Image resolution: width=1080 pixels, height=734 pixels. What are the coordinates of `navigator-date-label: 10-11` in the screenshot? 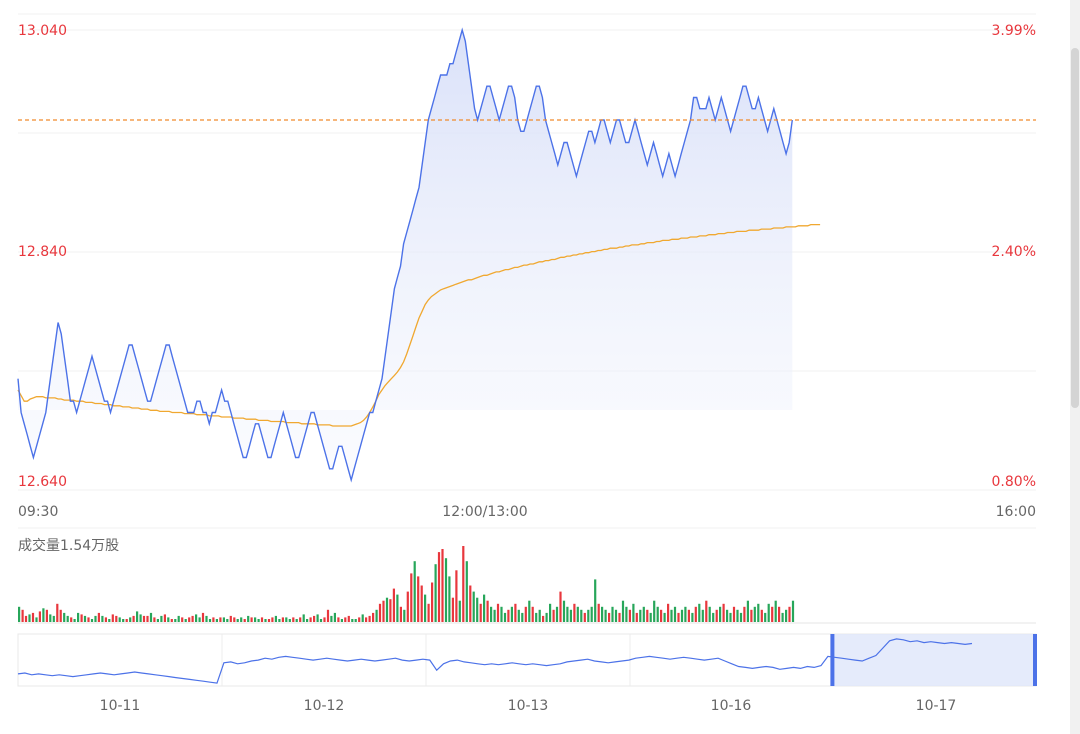 It's located at (120, 706).